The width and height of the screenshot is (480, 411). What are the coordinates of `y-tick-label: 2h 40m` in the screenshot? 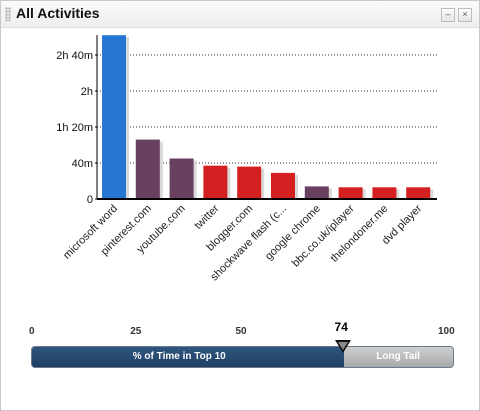 It's located at (74, 56).